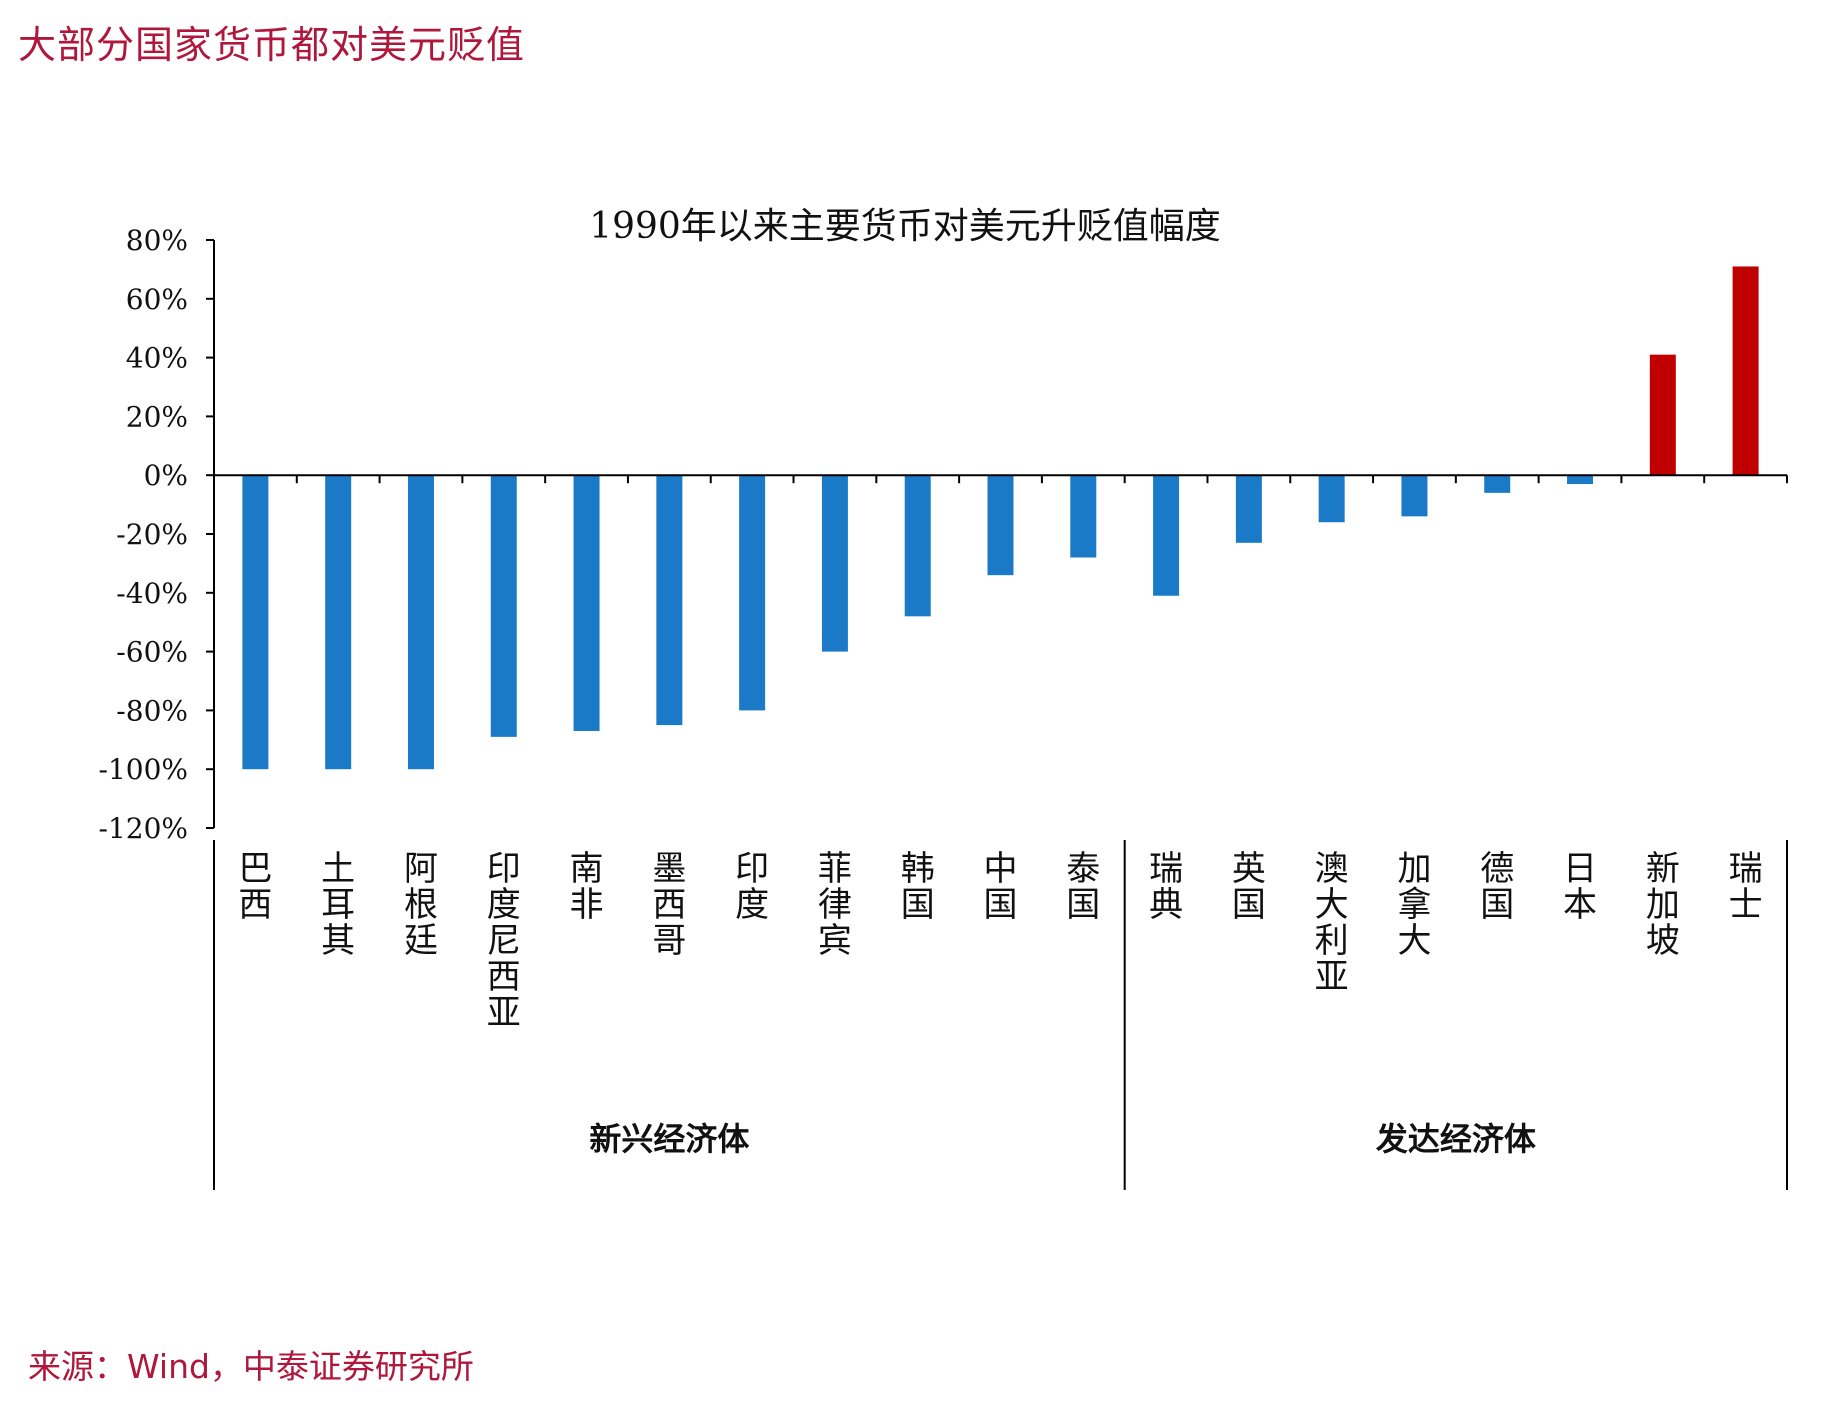  What do you see at coordinates (669, 600) in the screenshot?
I see `bar-墨西哥` at bounding box center [669, 600].